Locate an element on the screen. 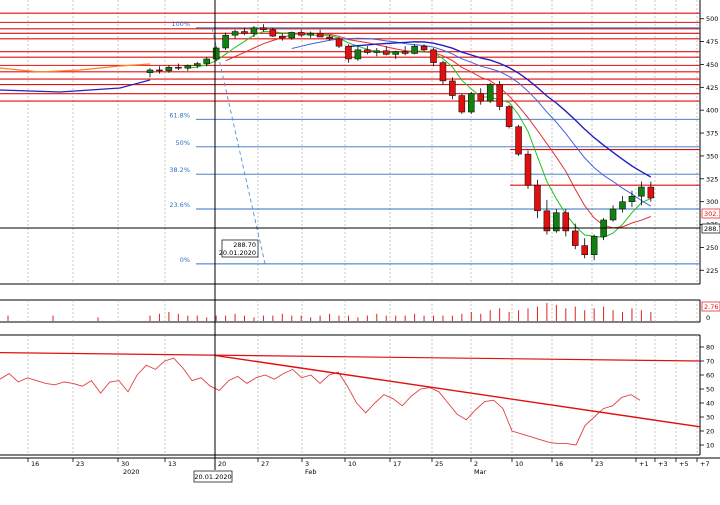 This screenshot has height=505, width=720. time-label-14: +1 is located at coordinates (644, 464).